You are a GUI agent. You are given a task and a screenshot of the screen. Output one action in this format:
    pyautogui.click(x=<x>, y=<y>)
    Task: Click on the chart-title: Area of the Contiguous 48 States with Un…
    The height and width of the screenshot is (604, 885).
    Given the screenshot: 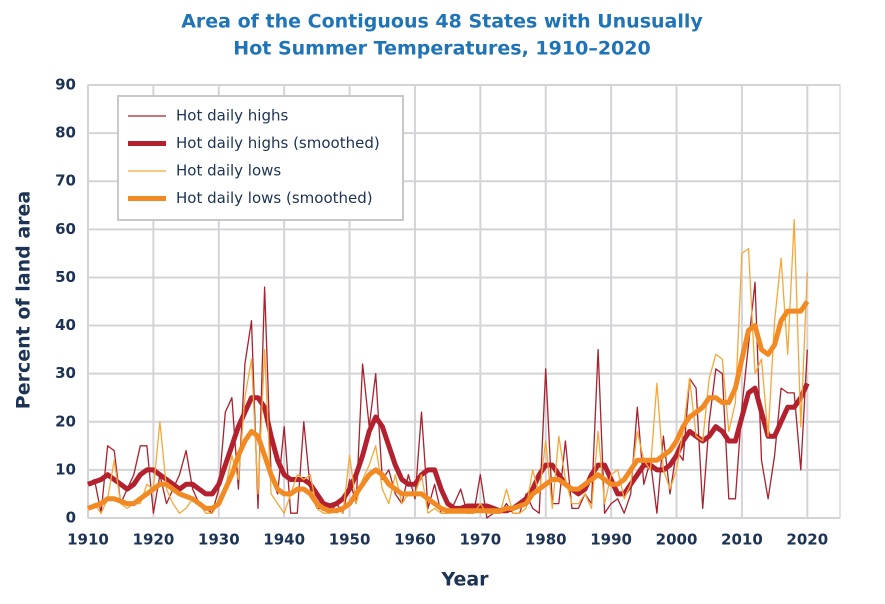 What is the action you would take?
    pyautogui.click(x=442, y=22)
    